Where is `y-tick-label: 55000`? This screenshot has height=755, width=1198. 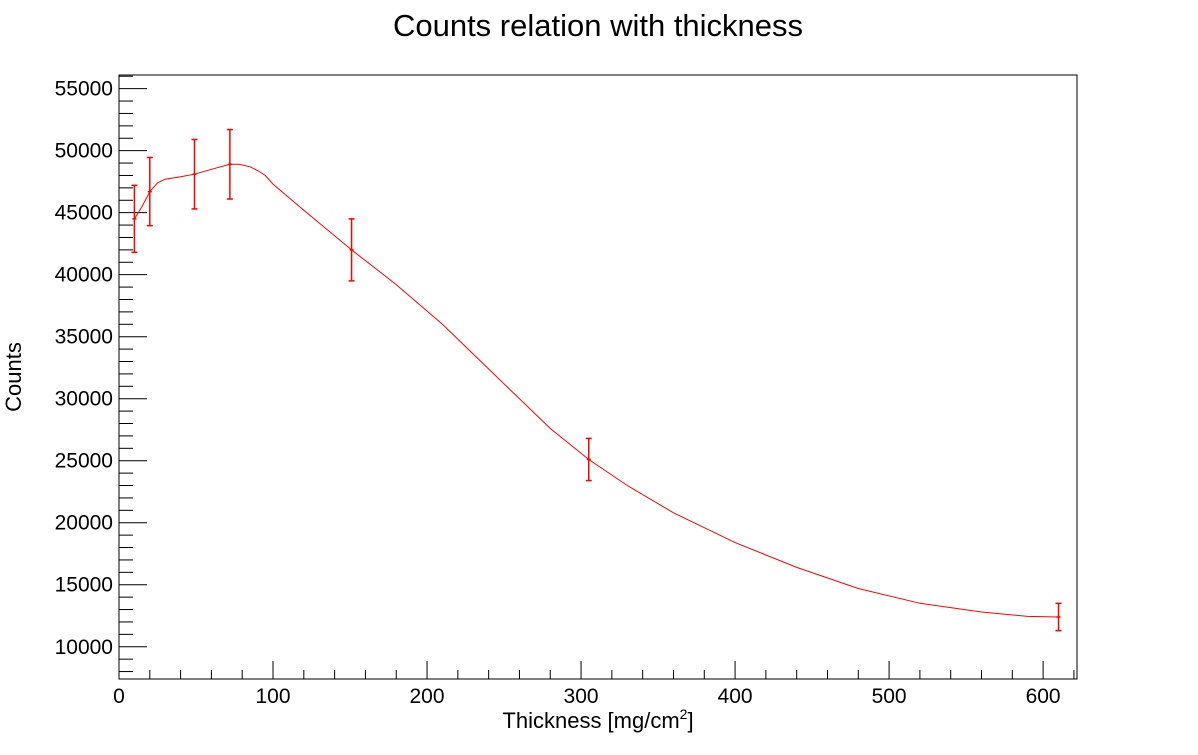 y-tick-label: 55000 is located at coordinates (84, 89).